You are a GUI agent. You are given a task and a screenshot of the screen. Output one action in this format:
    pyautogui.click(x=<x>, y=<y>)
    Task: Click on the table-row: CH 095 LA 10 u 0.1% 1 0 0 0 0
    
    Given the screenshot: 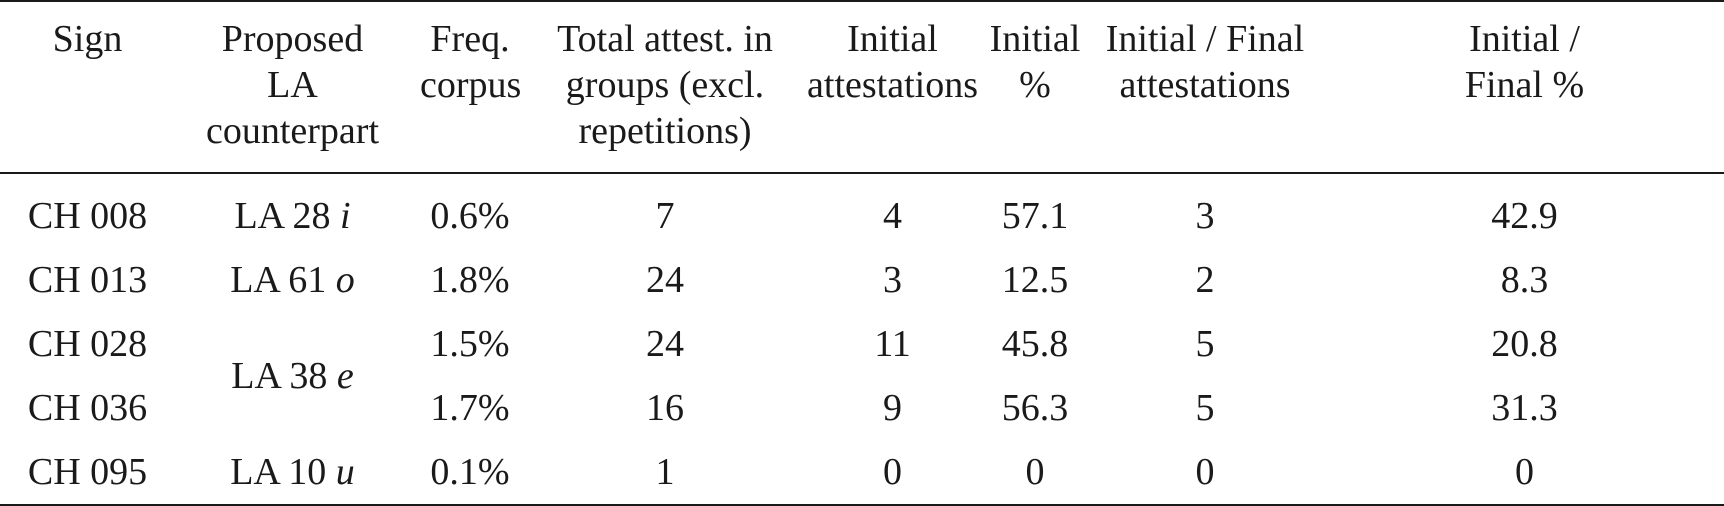 What is the action you would take?
    pyautogui.click(x=862, y=473)
    